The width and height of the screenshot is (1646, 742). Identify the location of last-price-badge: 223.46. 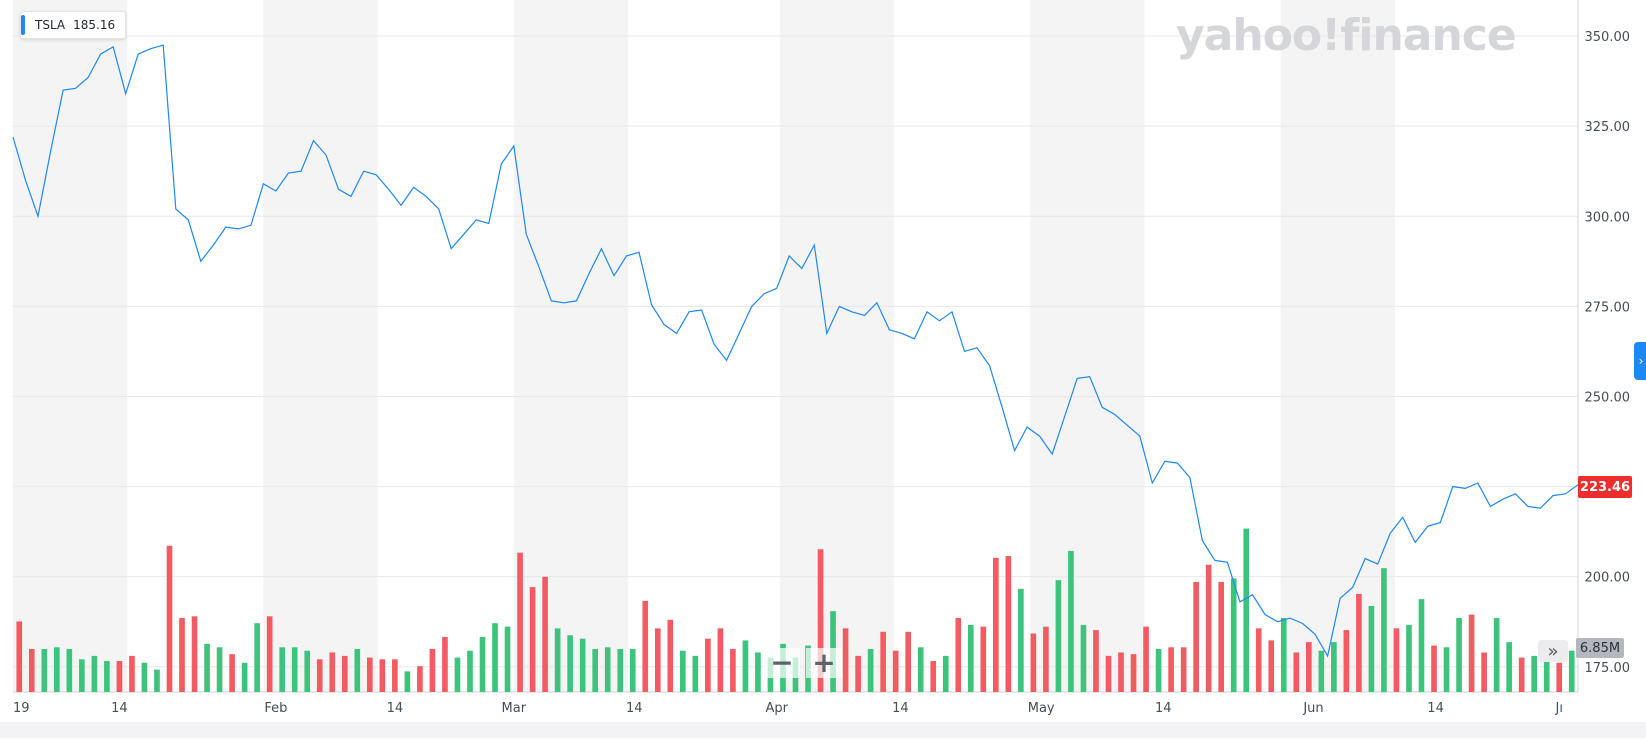
(1605, 487).